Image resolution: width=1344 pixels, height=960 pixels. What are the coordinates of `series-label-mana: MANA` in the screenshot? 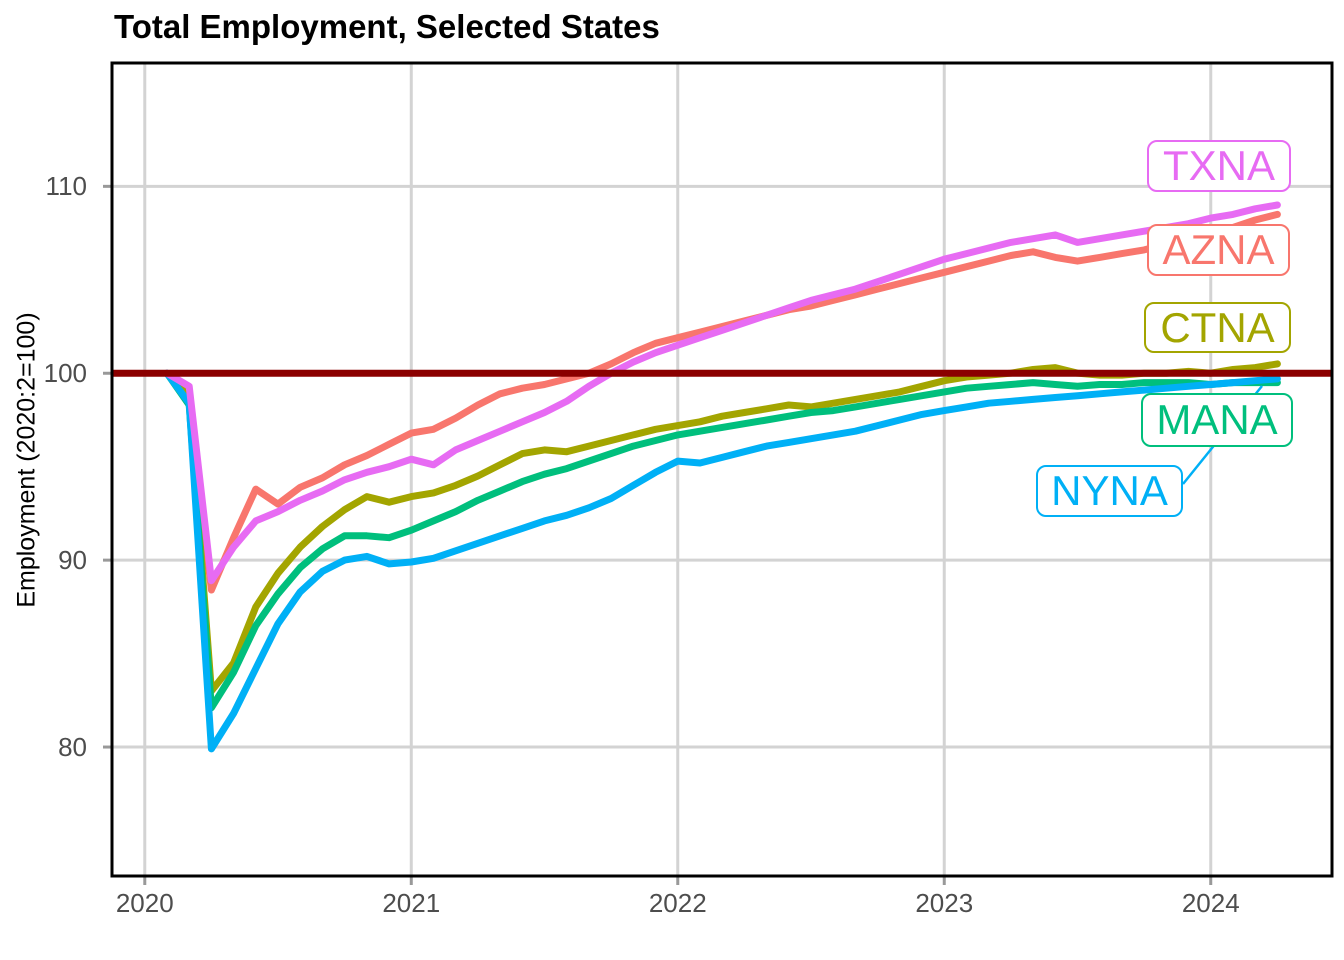 It's located at (1217, 420).